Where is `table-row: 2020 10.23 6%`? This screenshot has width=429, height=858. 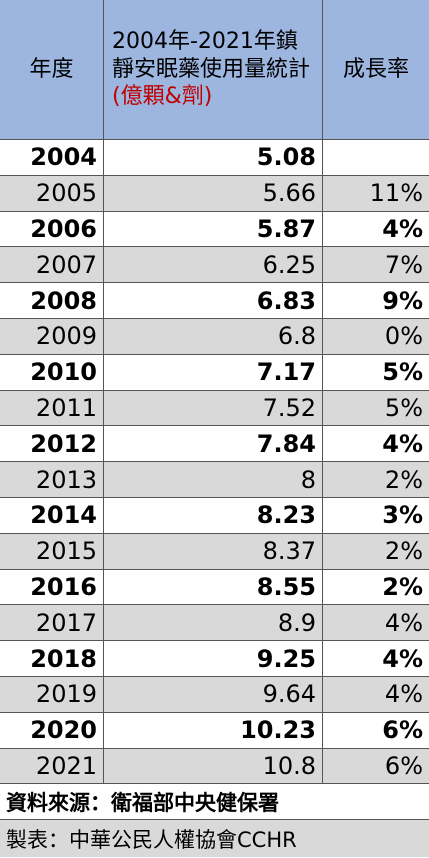
table-row: 2020 10.23 6% is located at coordinates (214, 730).